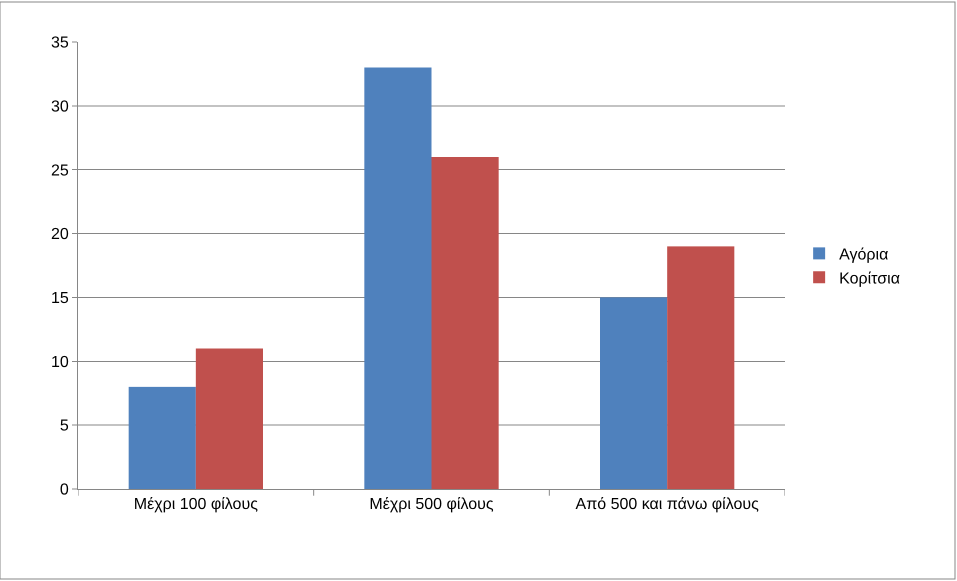  What do you see at coordinates (196, 505) in the screenshot?
I see `x-tick-label: Μέχρι 100 φίλους` at bounding box center [196, 505].